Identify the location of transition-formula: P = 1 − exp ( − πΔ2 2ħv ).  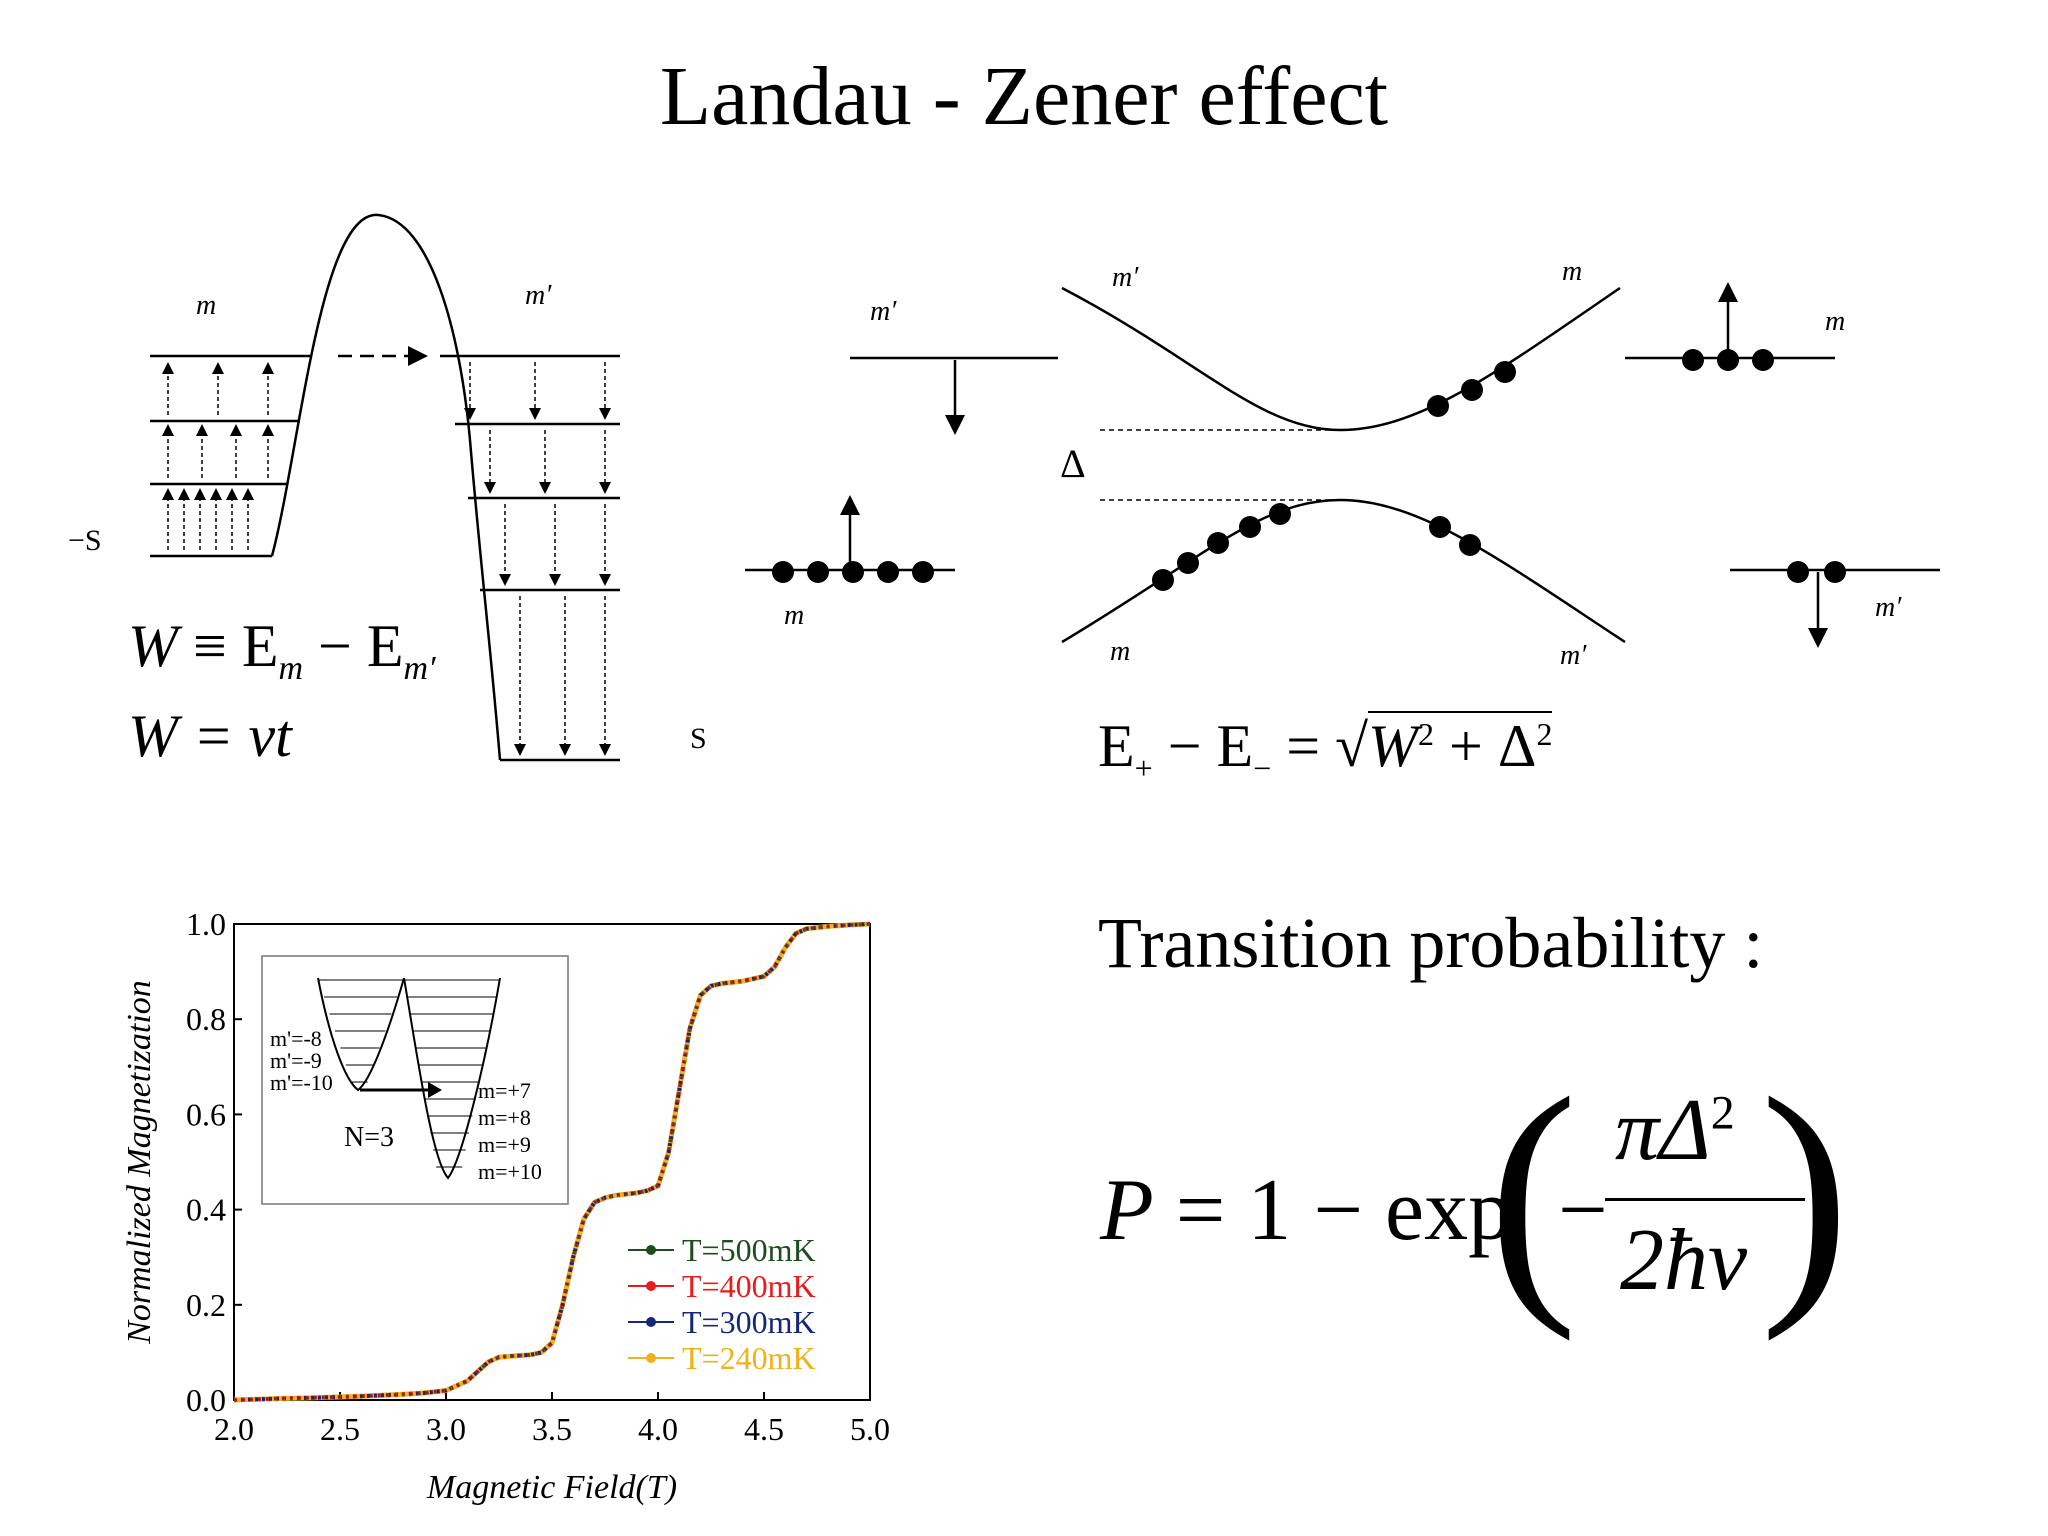
(1480, 1214).